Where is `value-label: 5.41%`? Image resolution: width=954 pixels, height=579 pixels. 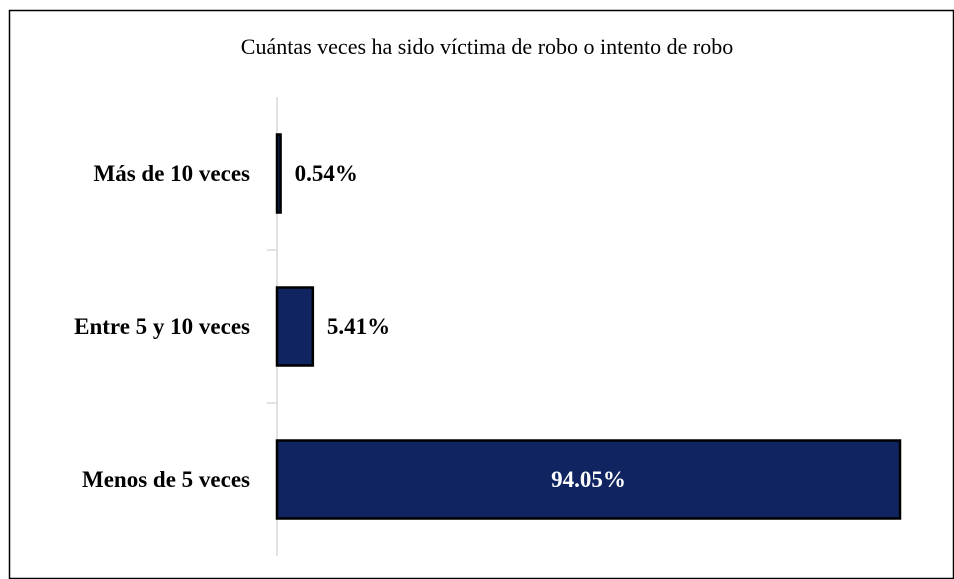 value-label: 5.41% is located at coordinates (358, 326).